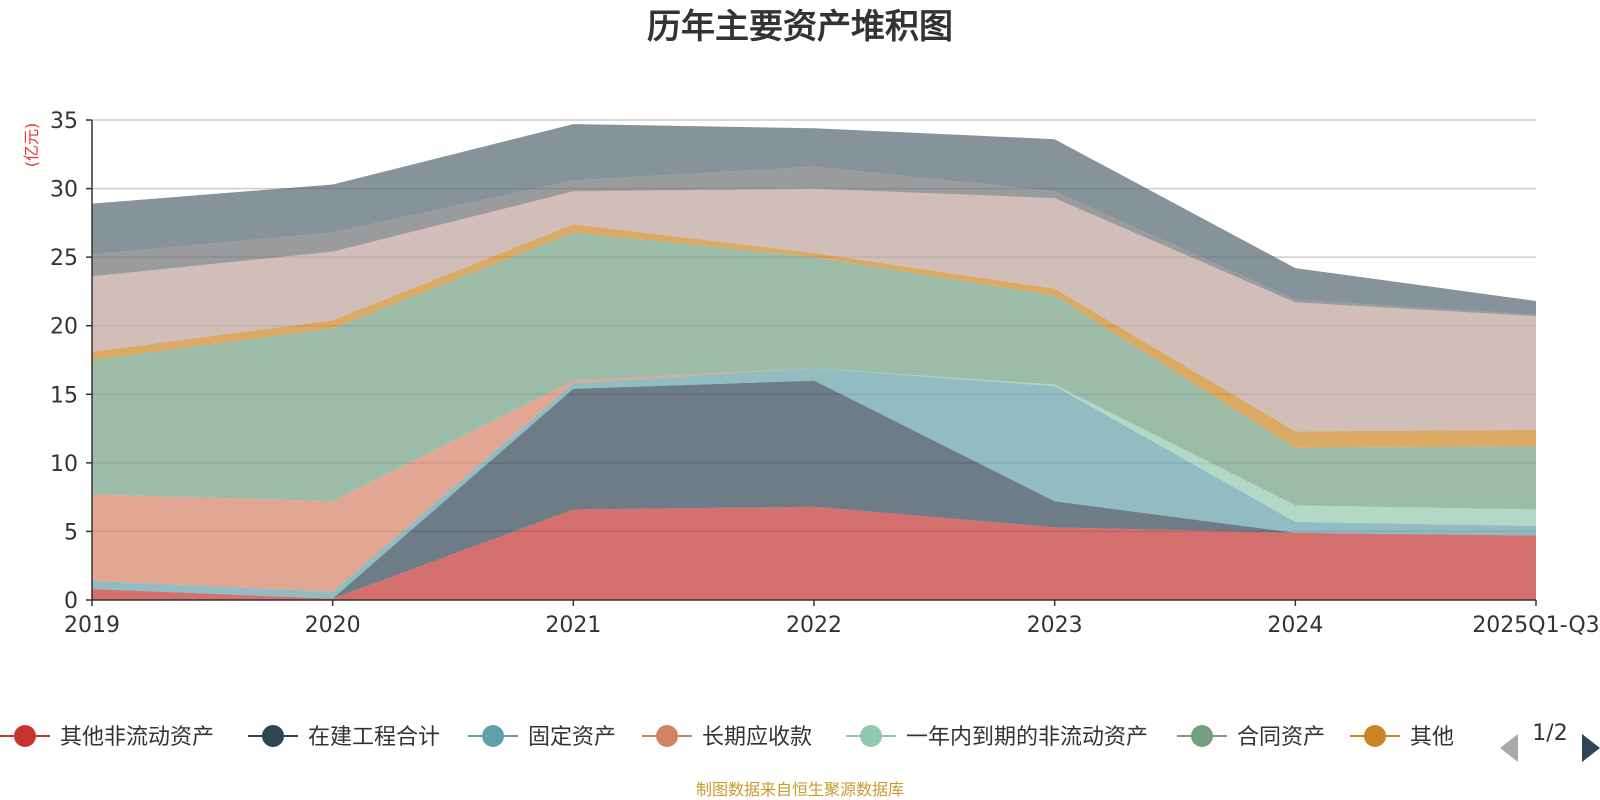  What do you see at coordinates (92, 625) in the screenshot?
I see `x-tick-label: 2019` at bounding box center [92, 625].